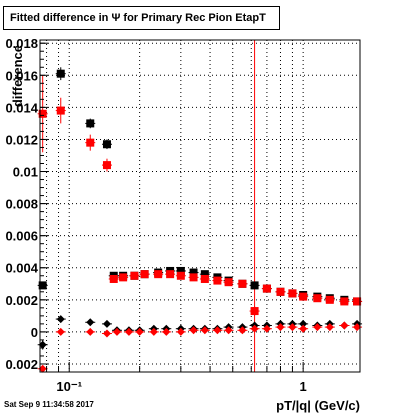 The height and width of the screenshot is (414, 400). I want to click on x-tick-label: 1, so click(303, 386).